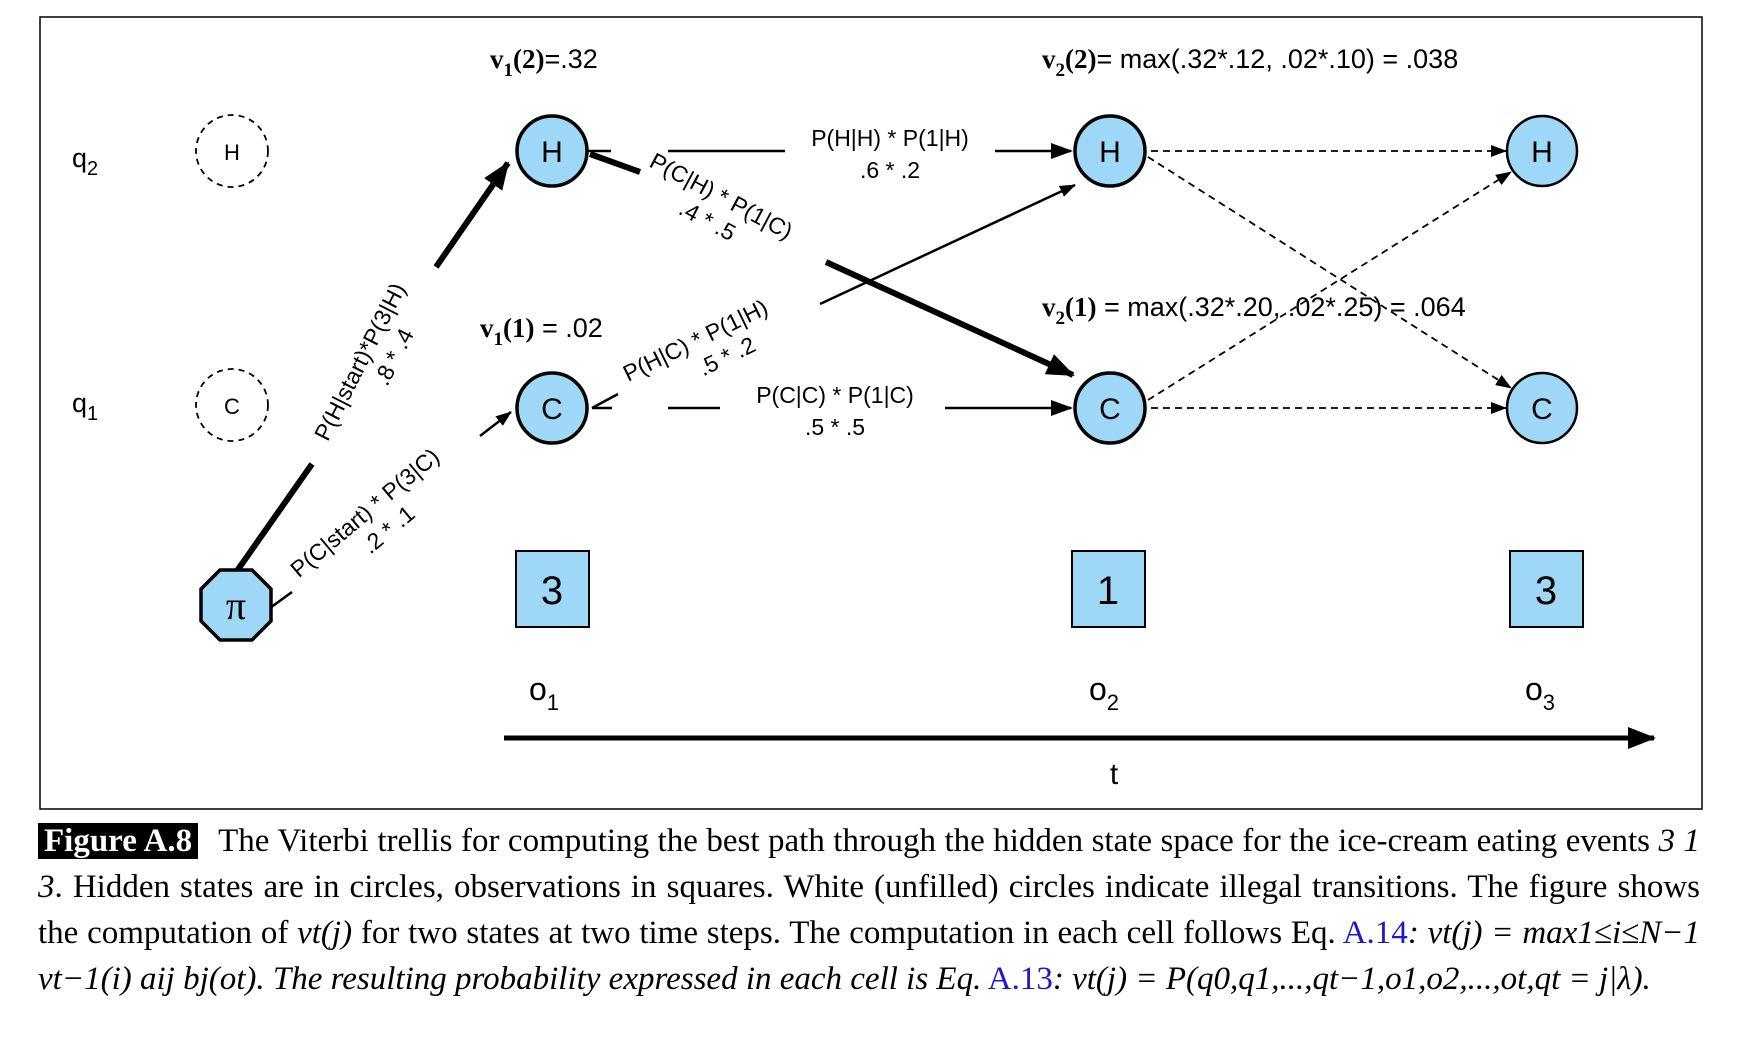 This screenshot has width=1741, height=1056. Describe the element at coordinates (890, 170) in the screenshot. I see `edge-label-h-h-val: .6 * .2` at that location.